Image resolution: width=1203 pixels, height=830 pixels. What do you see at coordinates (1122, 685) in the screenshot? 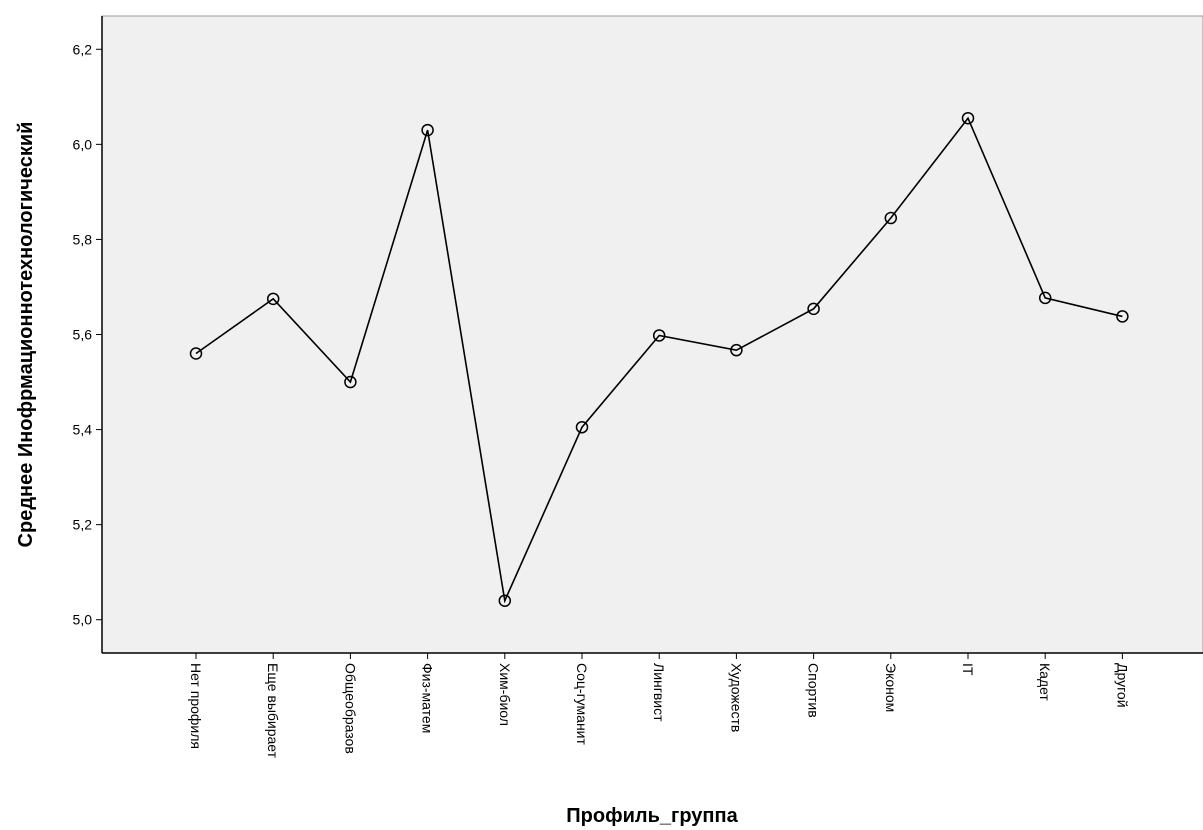
I see `x-tick-label: Другой` at bounding box center [1122, 685].